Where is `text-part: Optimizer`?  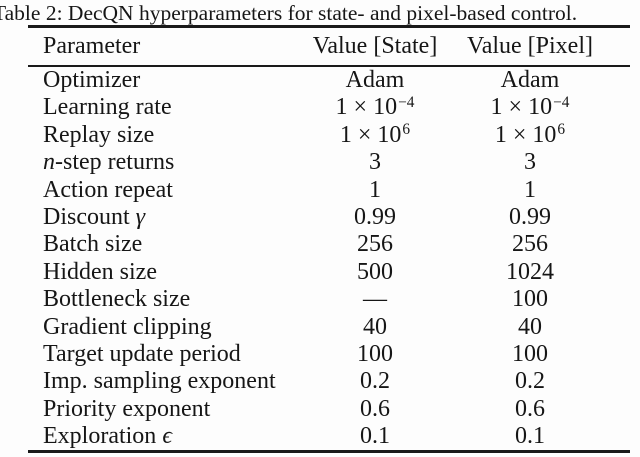 text-part: Optimizer is located at coordinates (92, 80).